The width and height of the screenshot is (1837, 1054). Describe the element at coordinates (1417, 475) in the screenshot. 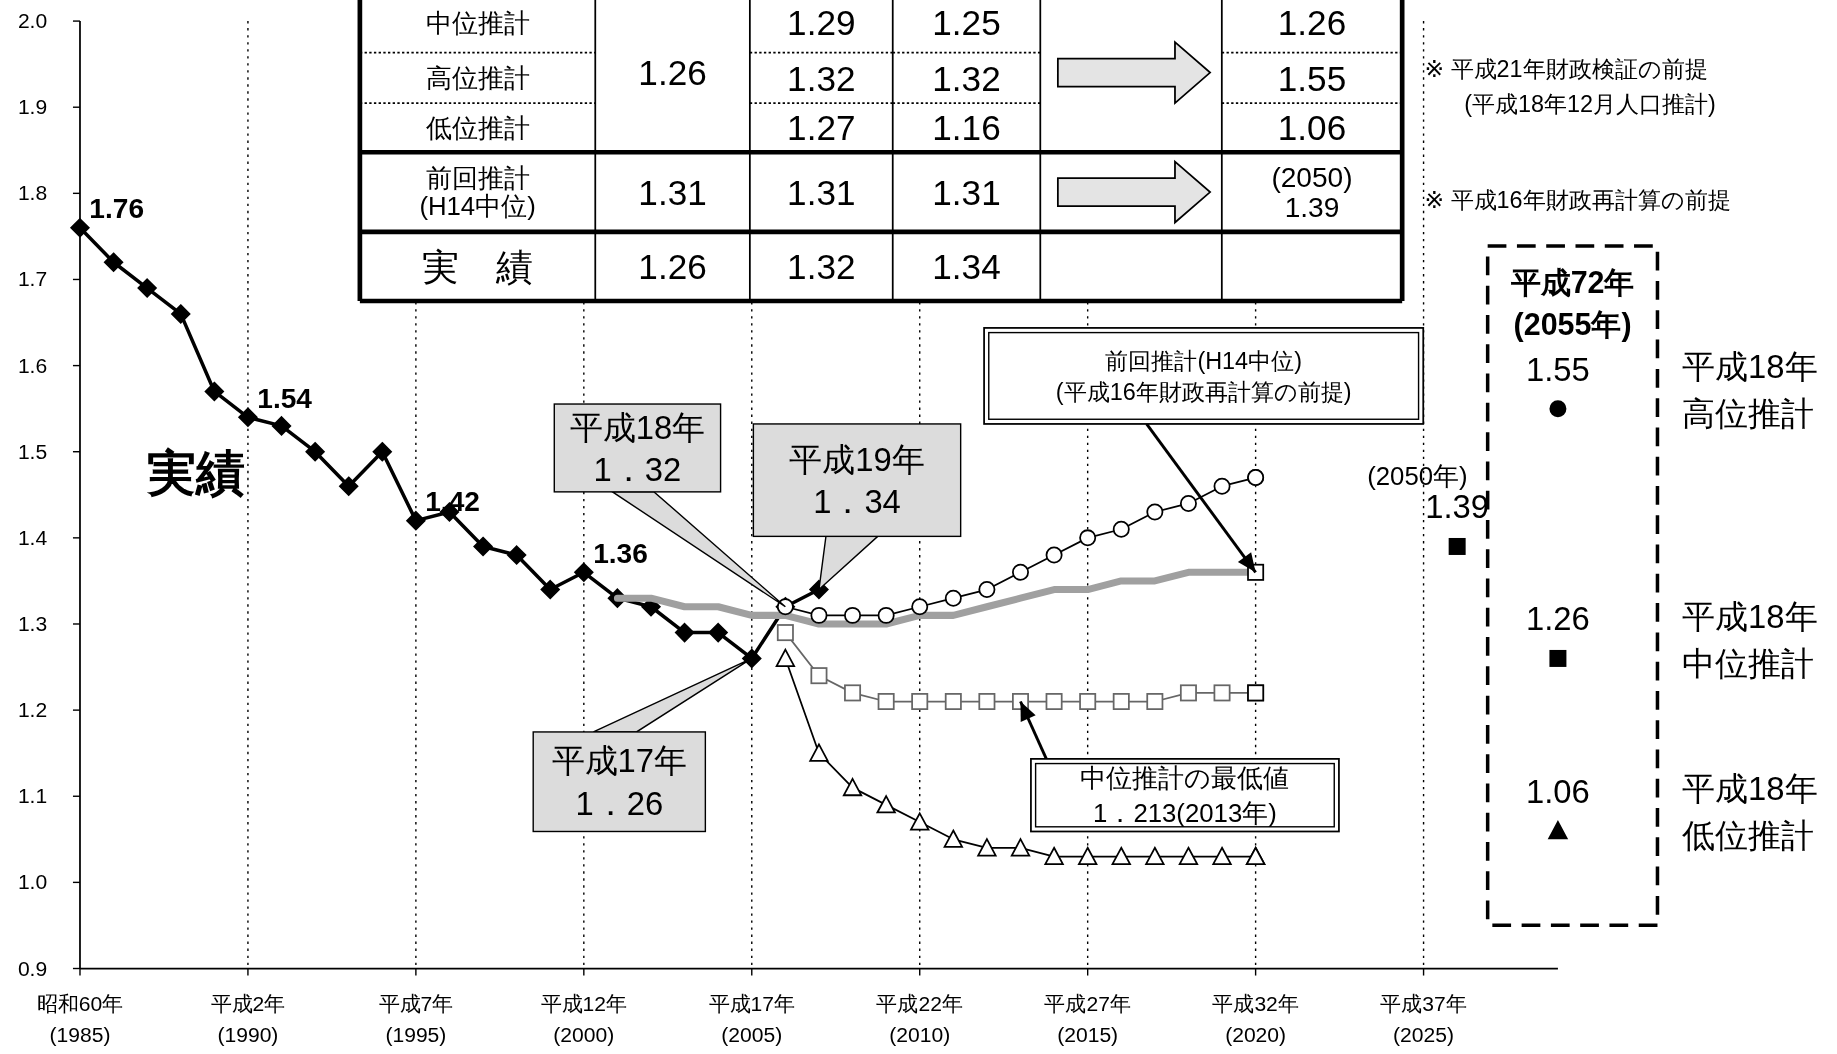

I see `annotation: (2050年)` at that location.